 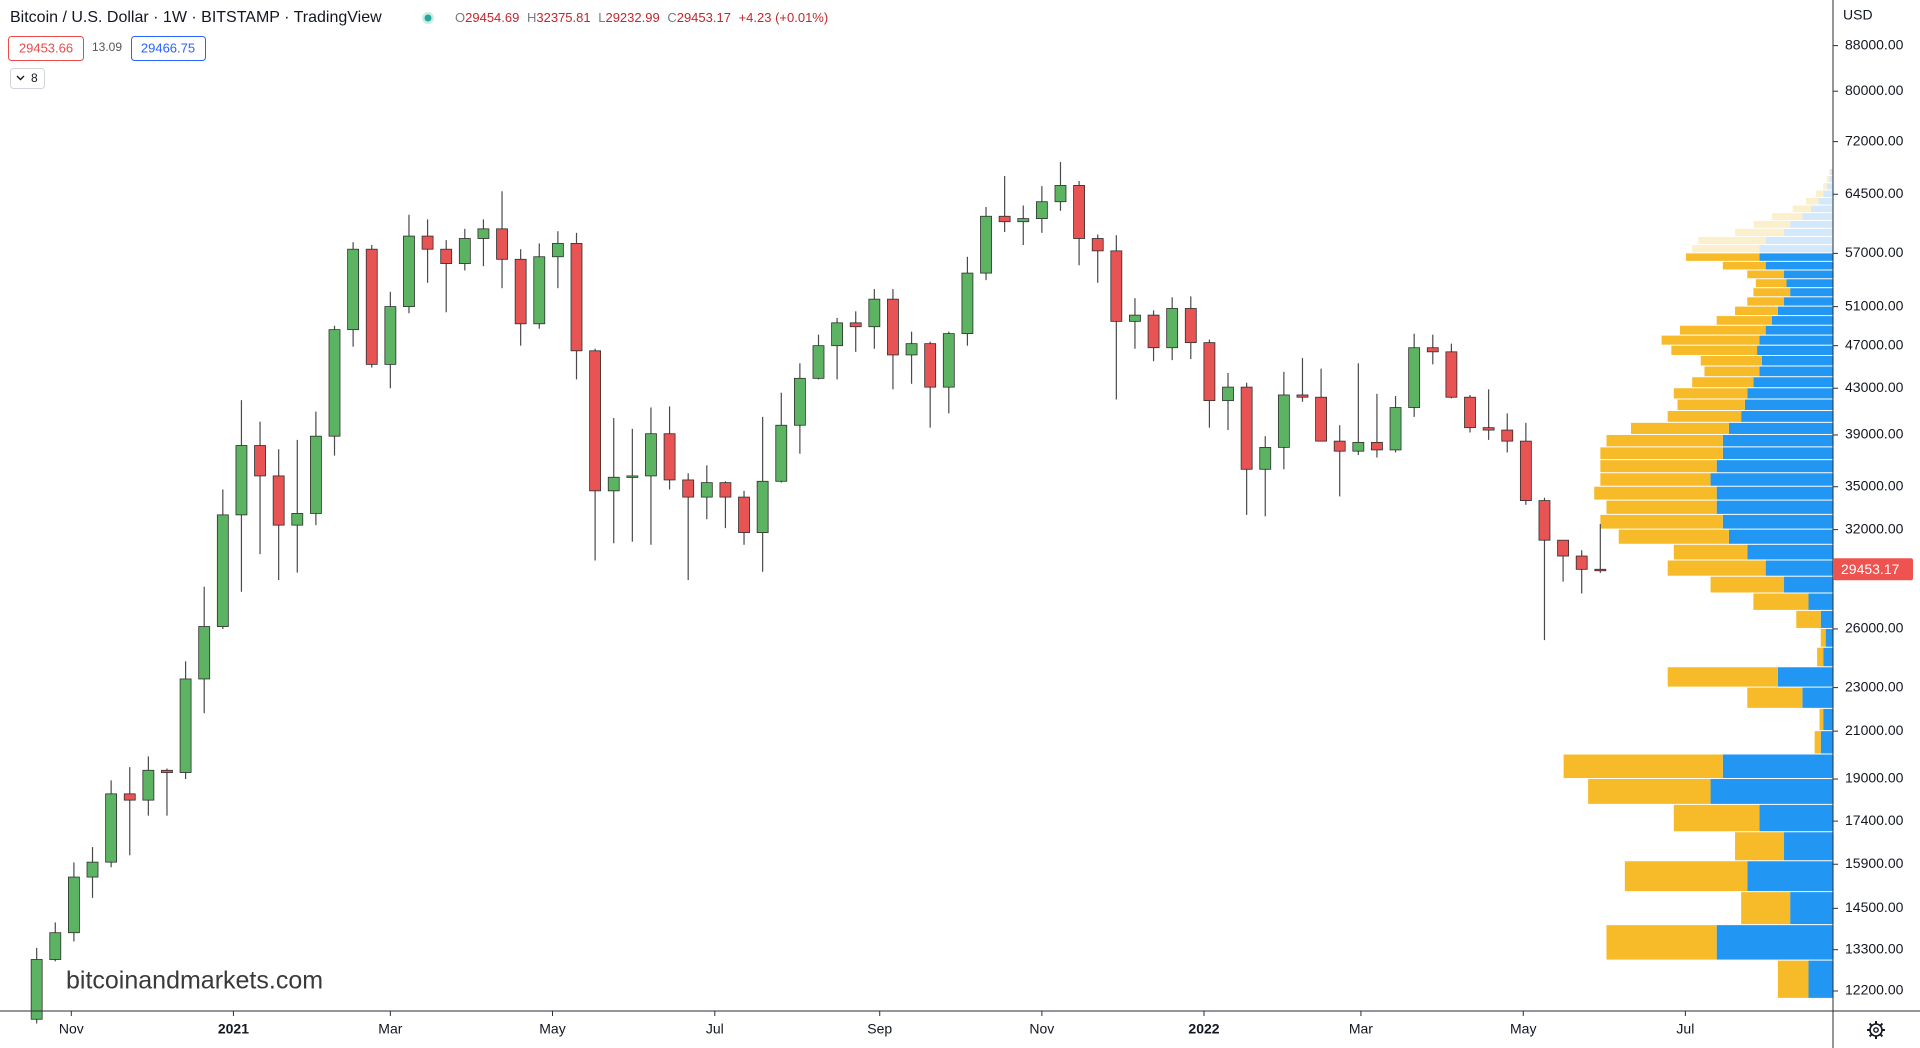 I want to click on y-tick-label: 14500.00, so click(x=1874, y=907).